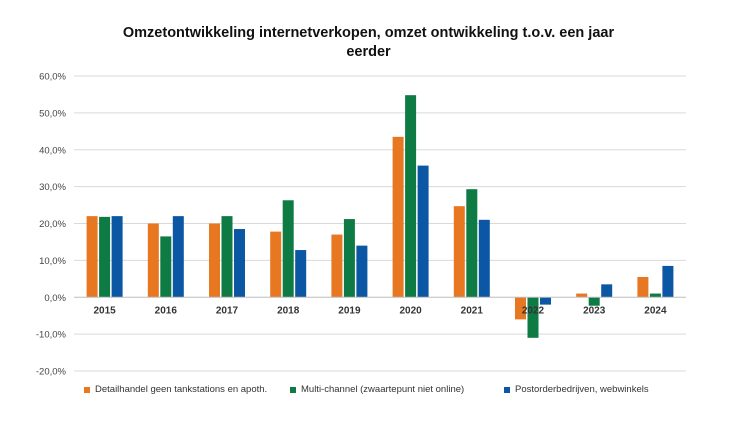 The image size is (737, 425). Describe the element at coordinates (594, 310) in the screenshot. I see `x-category-label: 2023` at that location.